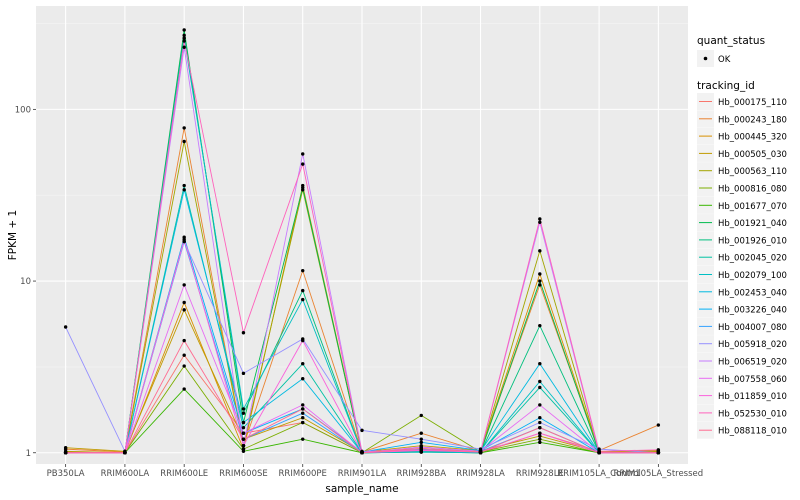 The width and height of the screenshot is (800, 500). What do you see at coordinates (705, 58) in the screenshot?
I see `legend-point-glyph` at bounding box center [705, 58].